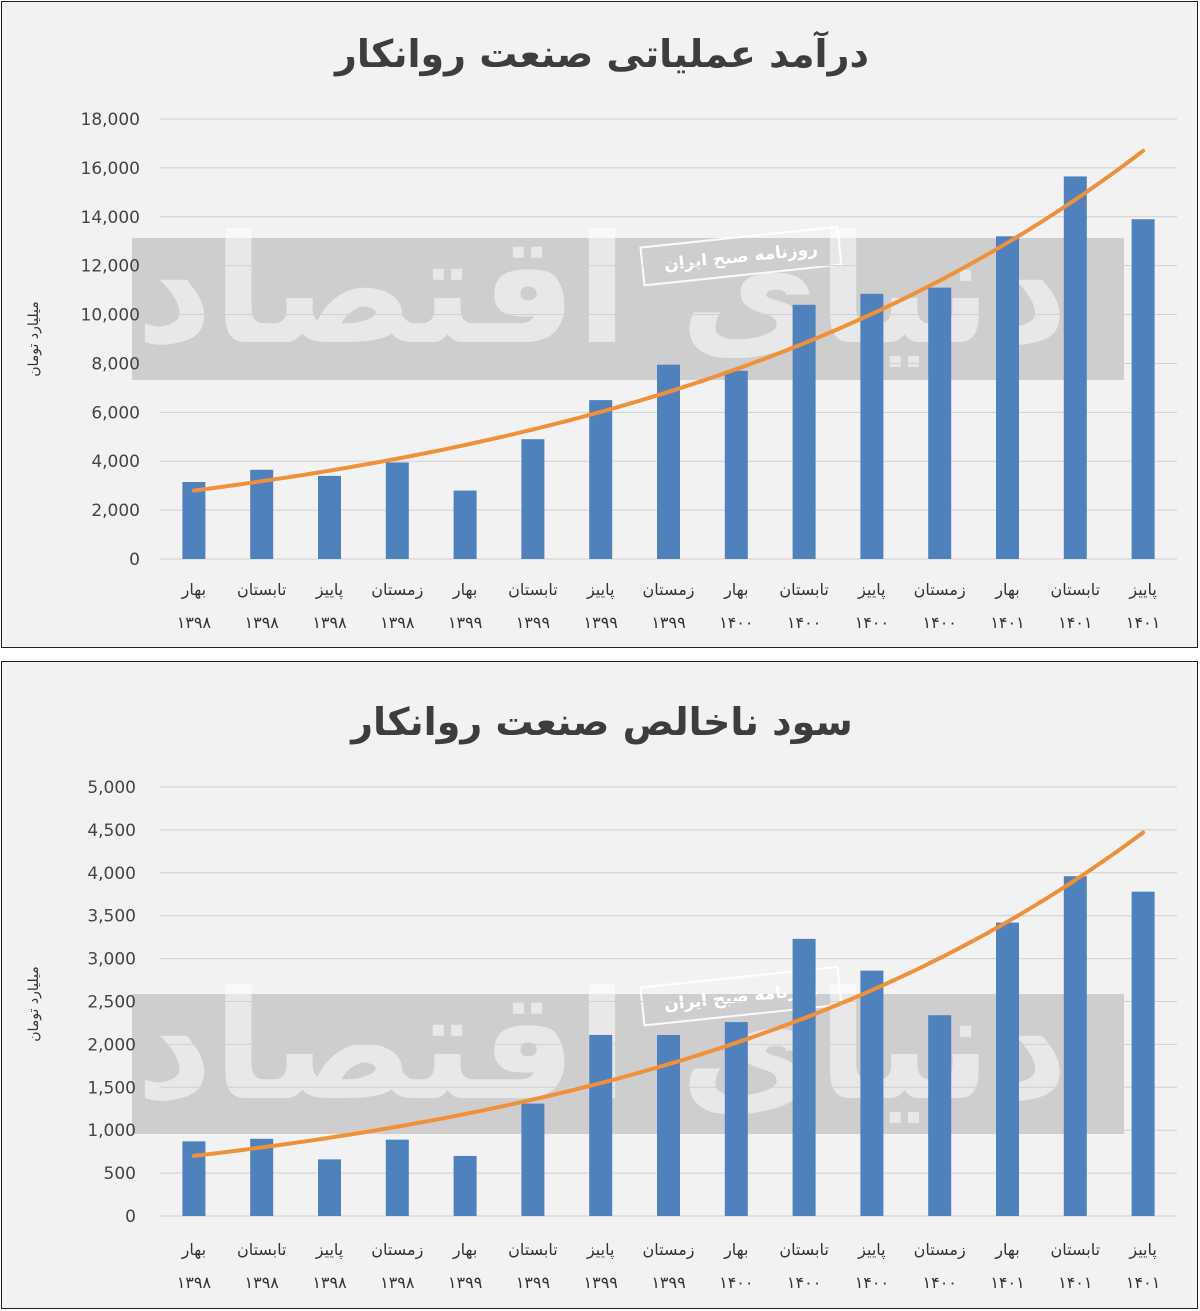 This screenshot has height=1311, width=1200. What do you see at coordinates (111, 1003) in the screenshot?
I see `y-tick-label: 2,500` at bounding box center [111, 1003].